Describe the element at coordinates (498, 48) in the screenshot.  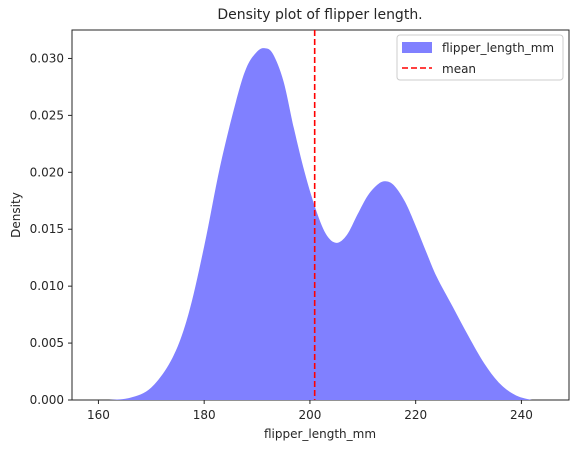
I see `legend-label-series: flipper_length_mm` at that location.